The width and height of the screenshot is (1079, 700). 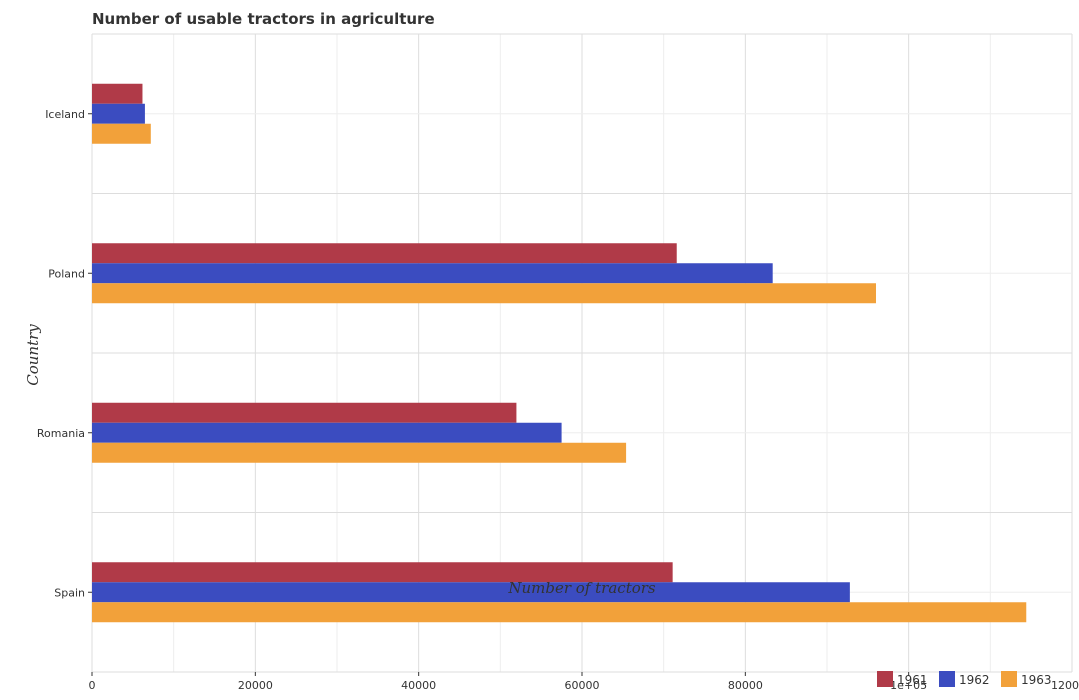 I want to click on legend: 1961 1962 1963, so click(x=964, y=679).